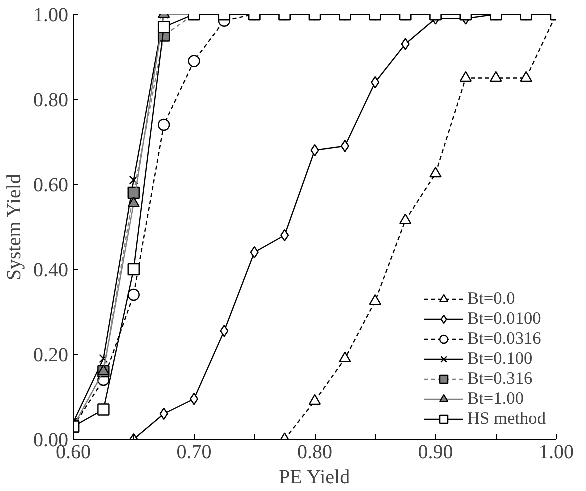 This screenshot has height=491, width=586. Describe the element at coordinates (507, 419) in the screenshot. I see `legend-label: HS method` at that location.